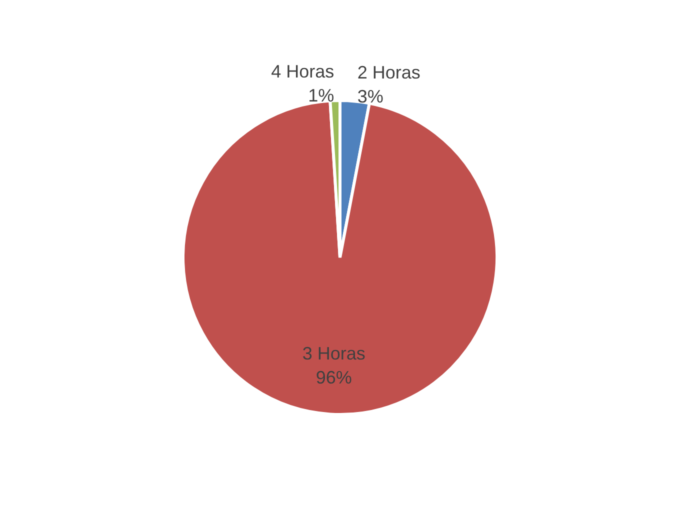  Describe the element at coordinates (321, 96) in the screenshot. I see `data-label: 1%` at that location.